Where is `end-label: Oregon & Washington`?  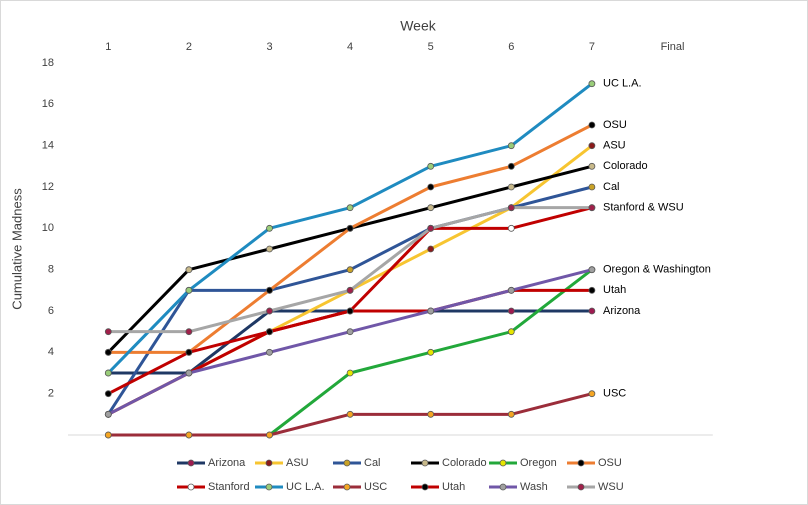 end-label: Oregon & Washington is located at coordinates (657, 270).